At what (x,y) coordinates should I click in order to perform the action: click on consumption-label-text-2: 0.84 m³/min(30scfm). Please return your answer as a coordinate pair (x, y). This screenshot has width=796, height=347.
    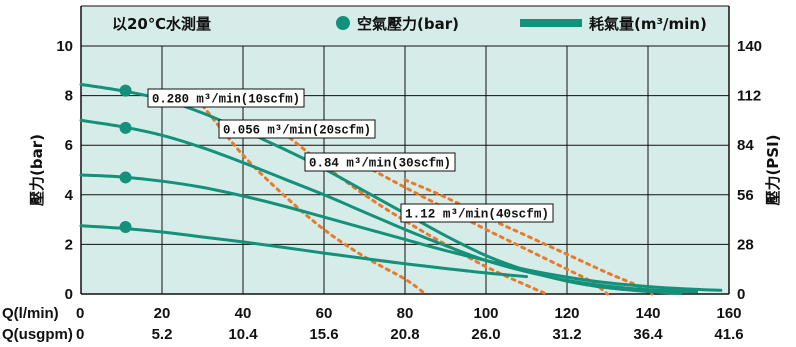
    Looking at the image, I should click on (380, 164).